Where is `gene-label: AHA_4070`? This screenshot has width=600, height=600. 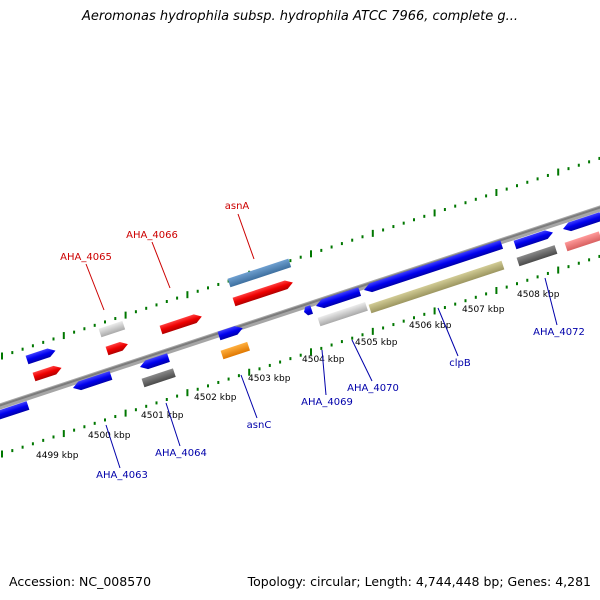 gene-label: AHA_4070 is located at coordinates (373, 388).